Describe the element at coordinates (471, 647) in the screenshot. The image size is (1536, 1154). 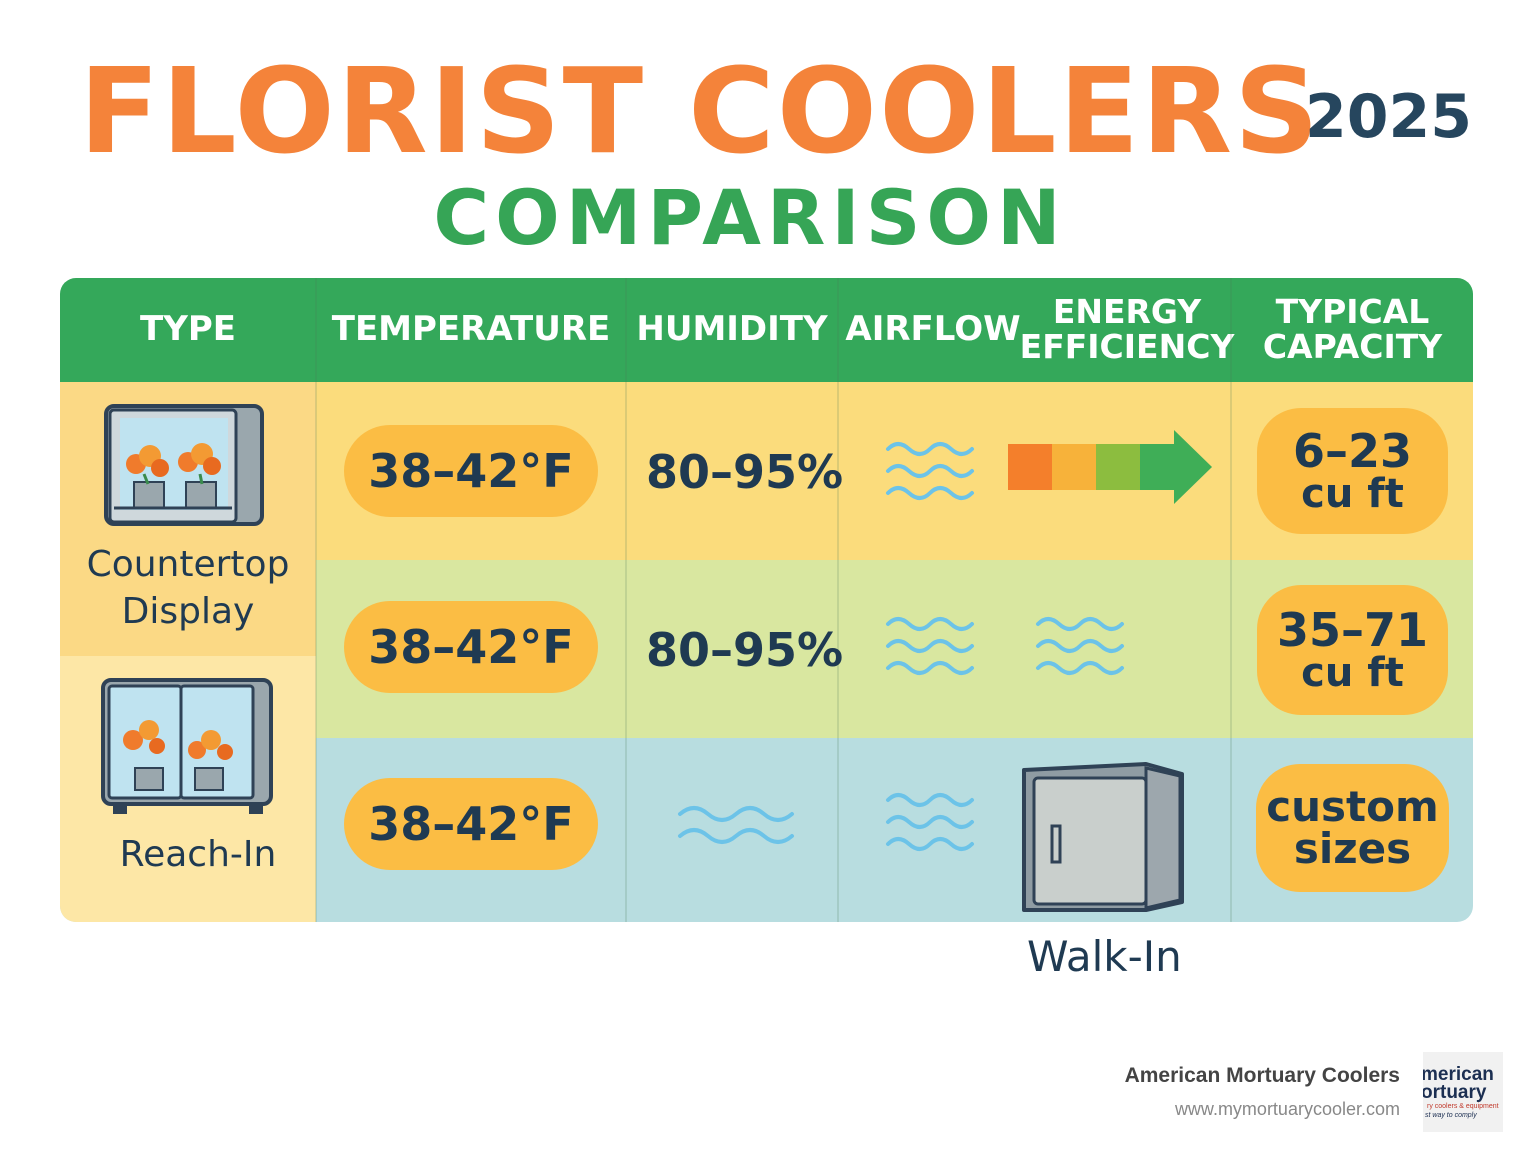
I see `temperature-pill-reach-in: 38–42°F` at that location.